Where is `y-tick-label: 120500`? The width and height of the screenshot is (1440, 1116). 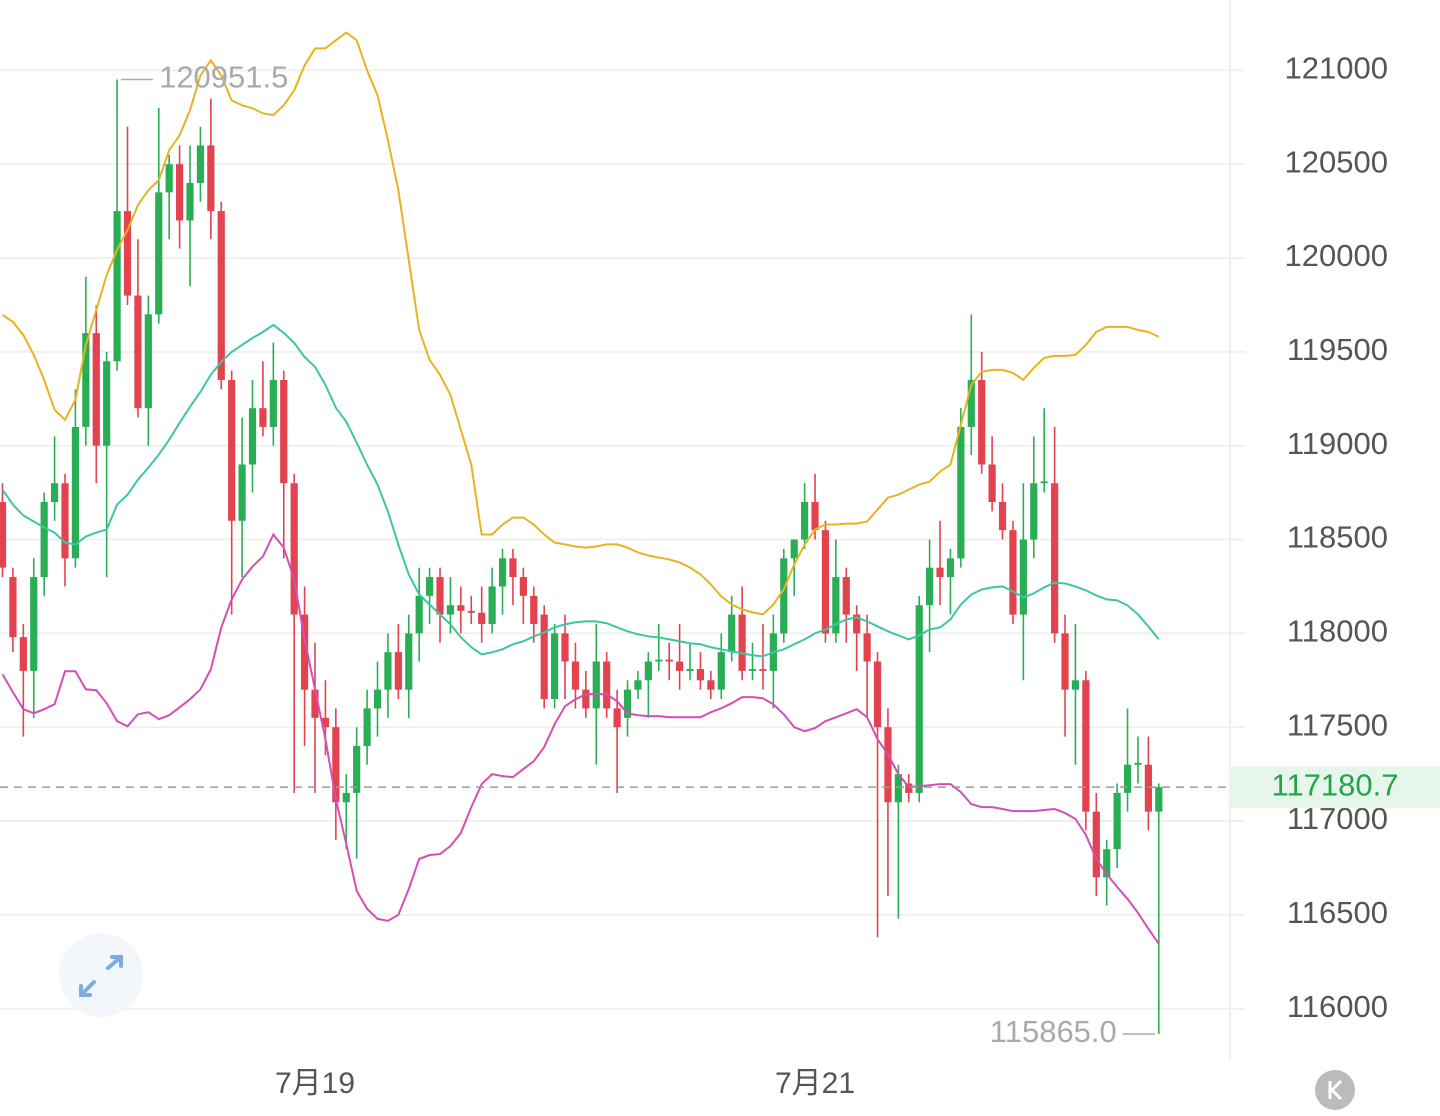 y-tick-label: 120500 is located at coordinates (1336, 161).